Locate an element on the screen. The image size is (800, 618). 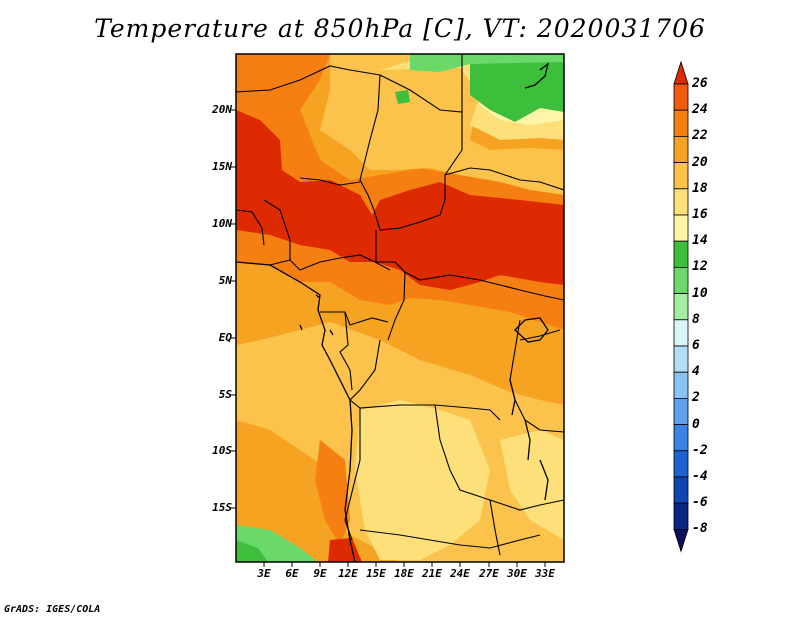
lon-label-12e: 12E is located at coordinates (348, 573).